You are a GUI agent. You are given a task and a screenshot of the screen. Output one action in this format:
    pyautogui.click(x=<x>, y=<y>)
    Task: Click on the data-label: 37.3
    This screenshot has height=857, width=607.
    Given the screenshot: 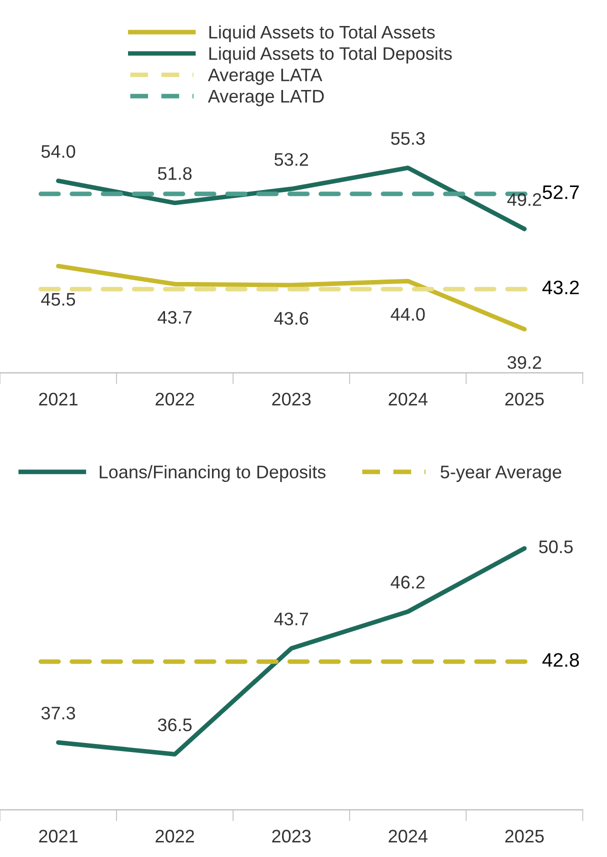 What is the action you would take?
    pyautogui.click(x=58, y=713)
    